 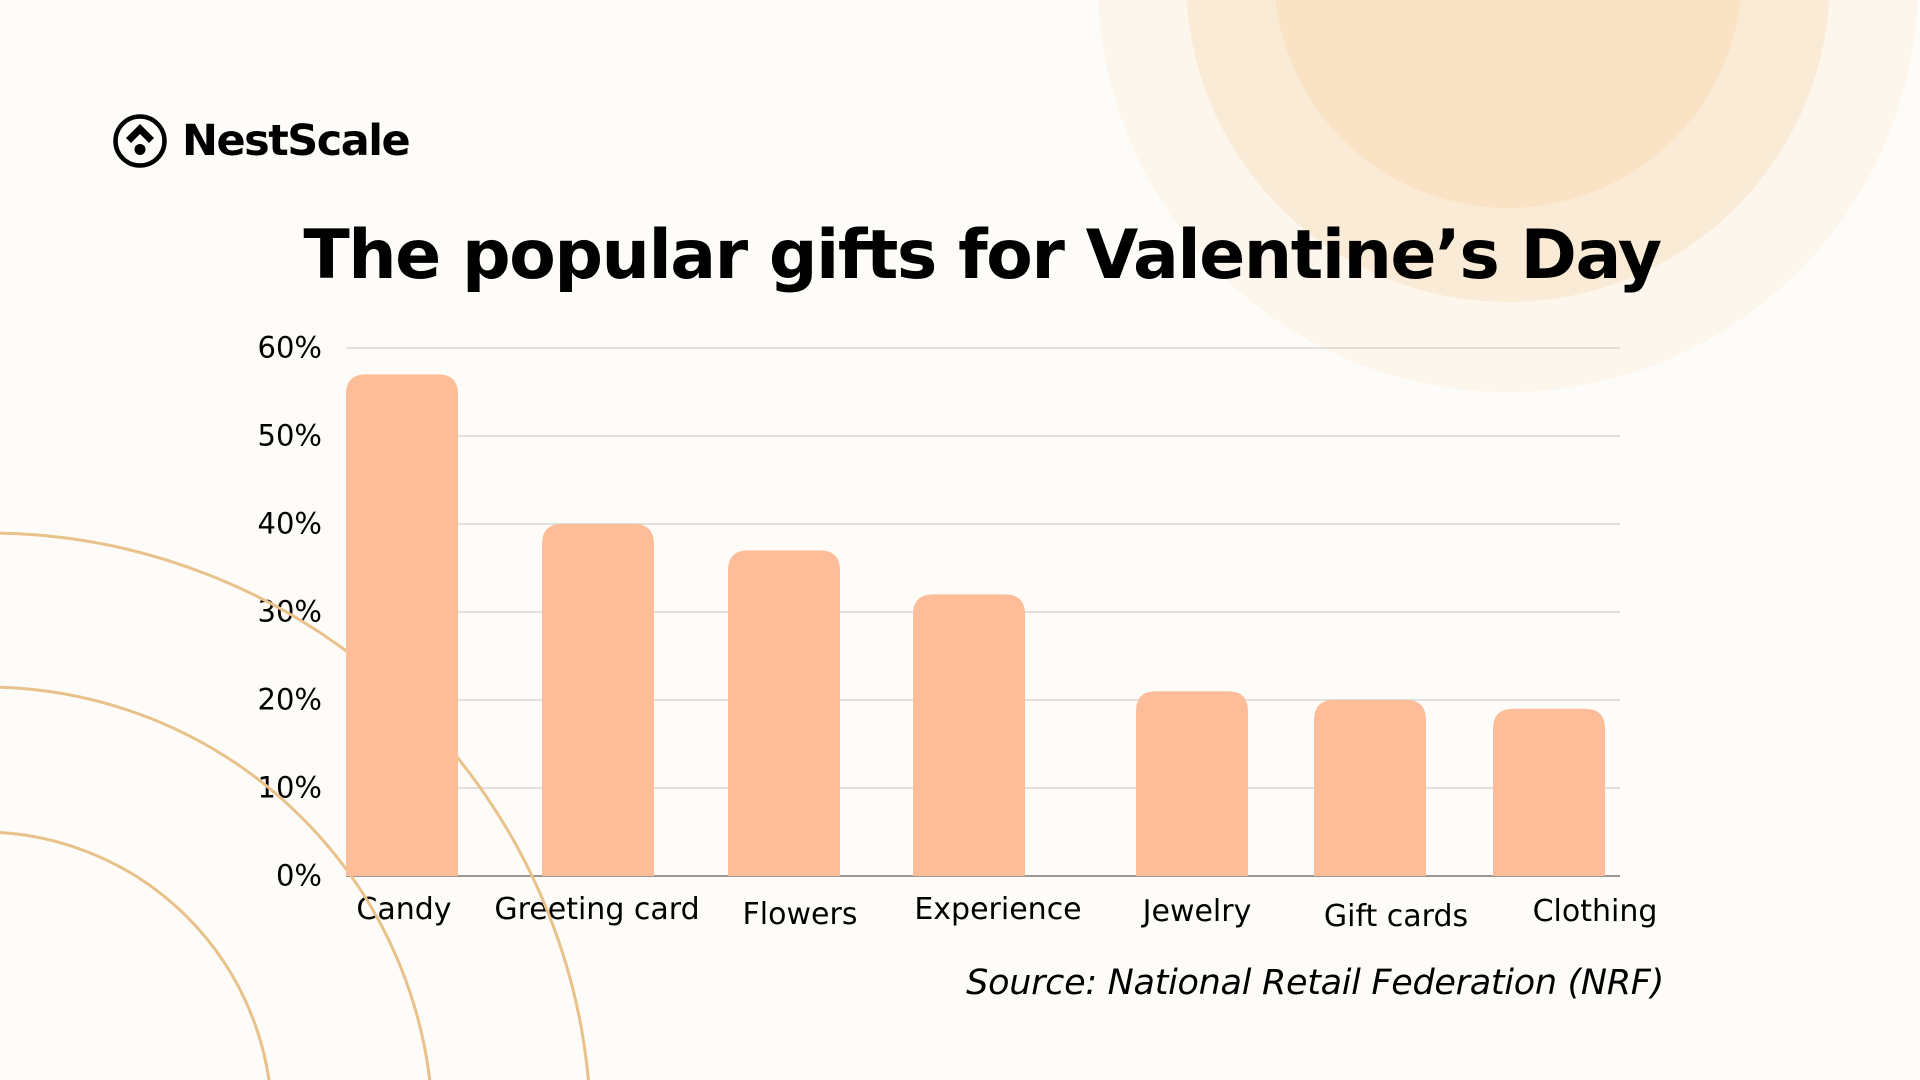 What do you see at coordinates (784, 713) in the screenshot?
I see `bar-flowers` at bounding box center [784, 713].